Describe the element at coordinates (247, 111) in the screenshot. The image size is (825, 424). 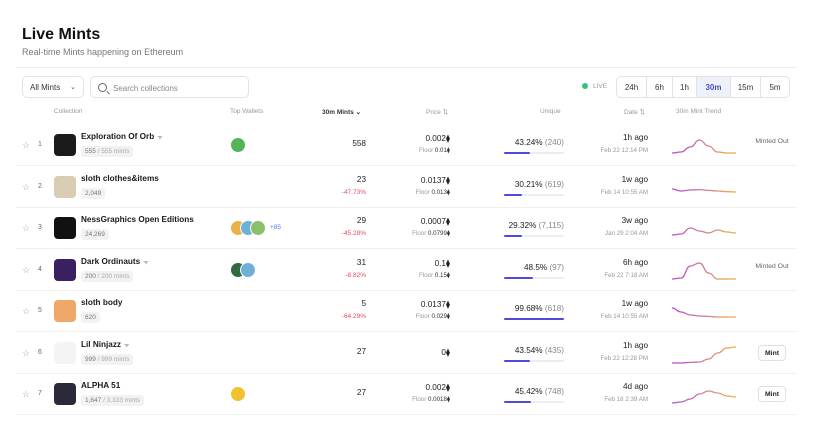
I see `col-top-wallets: Top Wallets` at that location.